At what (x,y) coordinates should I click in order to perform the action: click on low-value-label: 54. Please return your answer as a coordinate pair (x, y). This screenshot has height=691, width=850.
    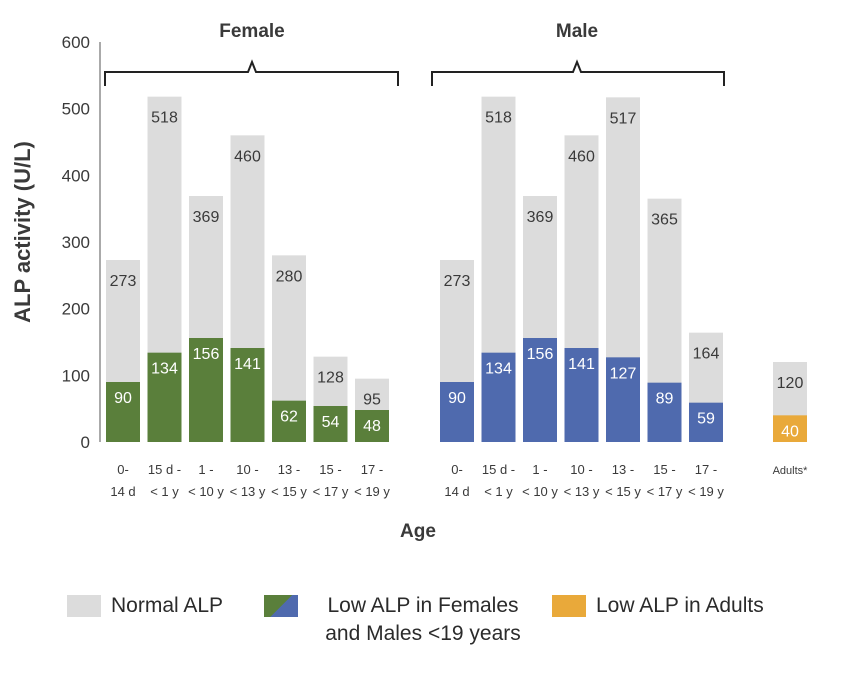
    Looking at the image, I should click on (331, 422).